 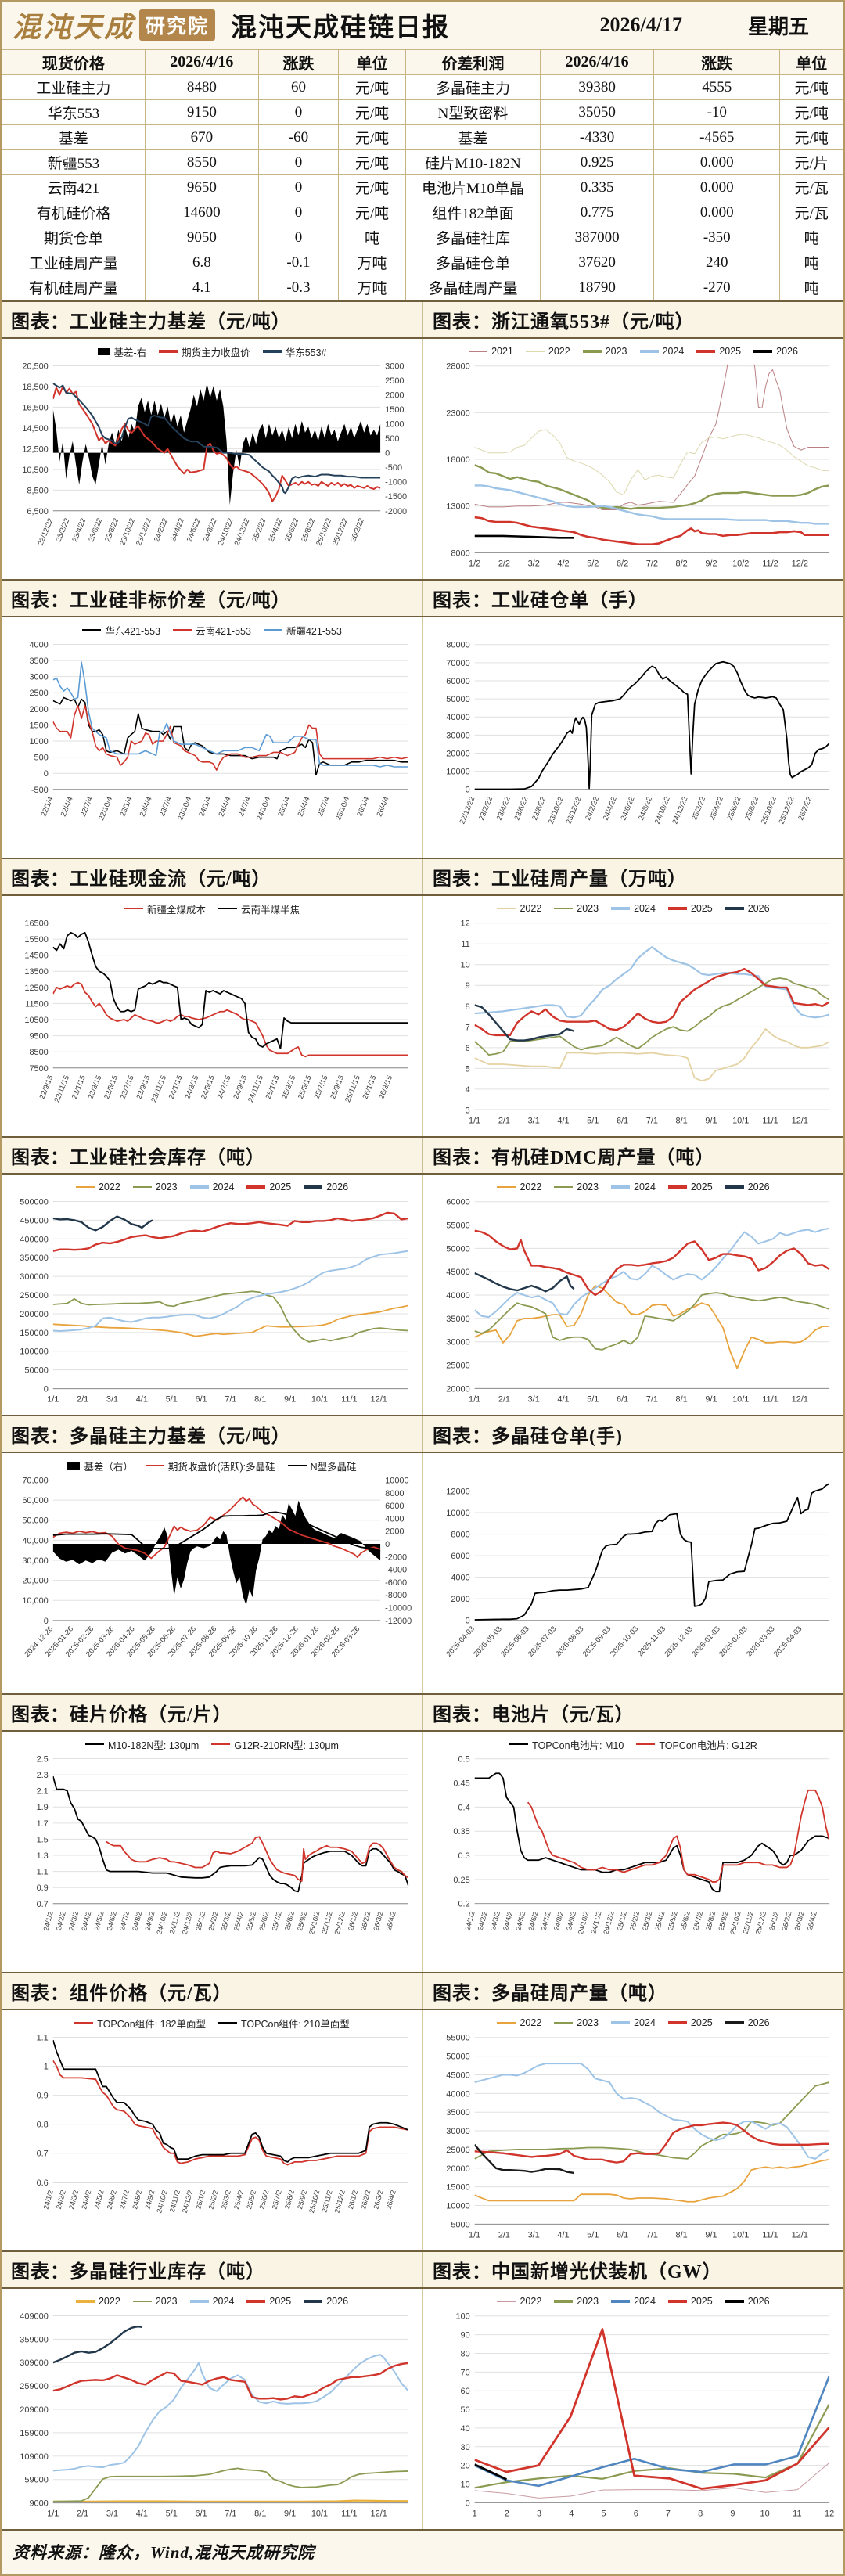 What do you see at coordinates (470, 1922) in the screenshot?
I see `svg-text: 24/1/2` at bounding box center [470, 1922].